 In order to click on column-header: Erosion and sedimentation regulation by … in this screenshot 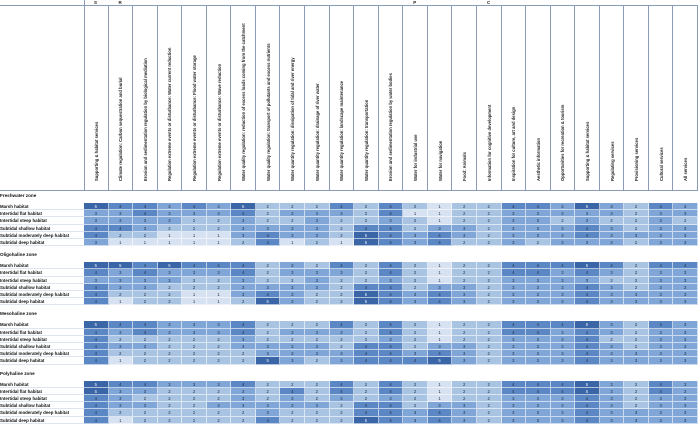, I will do `click(145, 98)`.